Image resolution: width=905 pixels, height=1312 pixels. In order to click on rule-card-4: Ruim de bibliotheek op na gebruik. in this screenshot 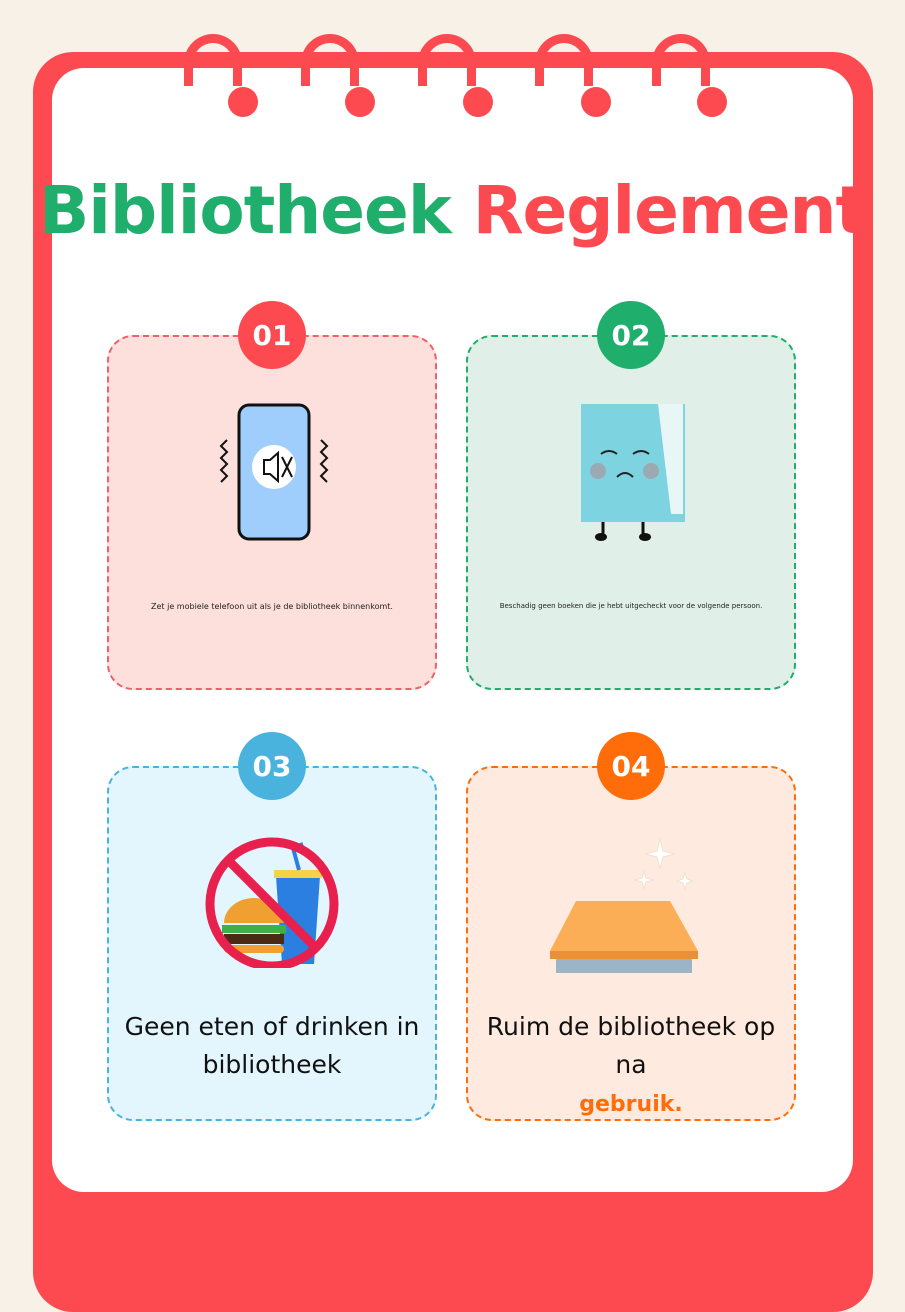, I will do `click(631, 943)`.